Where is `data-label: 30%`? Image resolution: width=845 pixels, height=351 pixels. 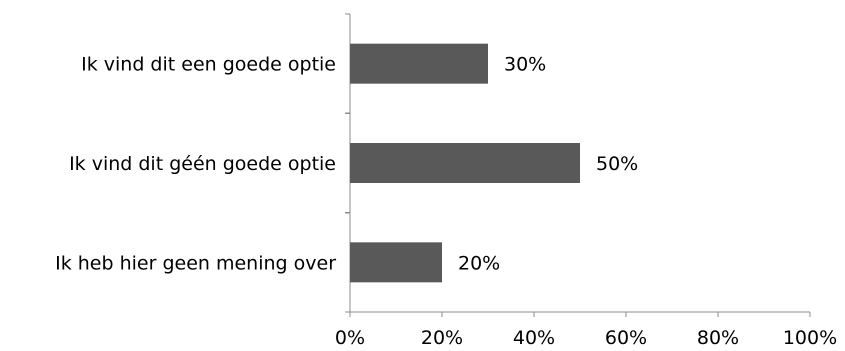 data-label: 30% is located at coordinates (525, 65).